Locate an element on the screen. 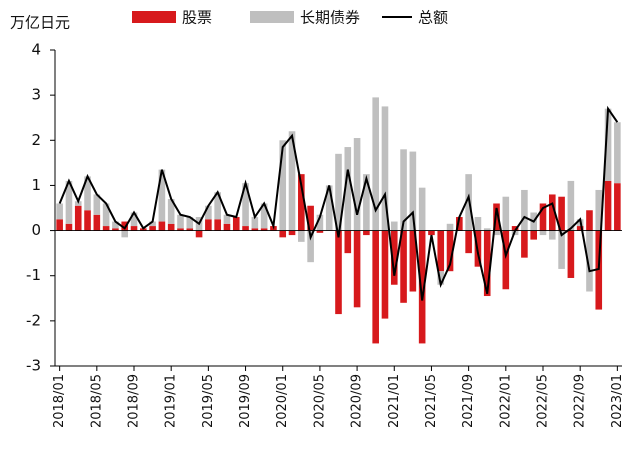 The width and height of the screenshot is (640, 467). legend-label: 总额 is located at coordinates (433, 18).